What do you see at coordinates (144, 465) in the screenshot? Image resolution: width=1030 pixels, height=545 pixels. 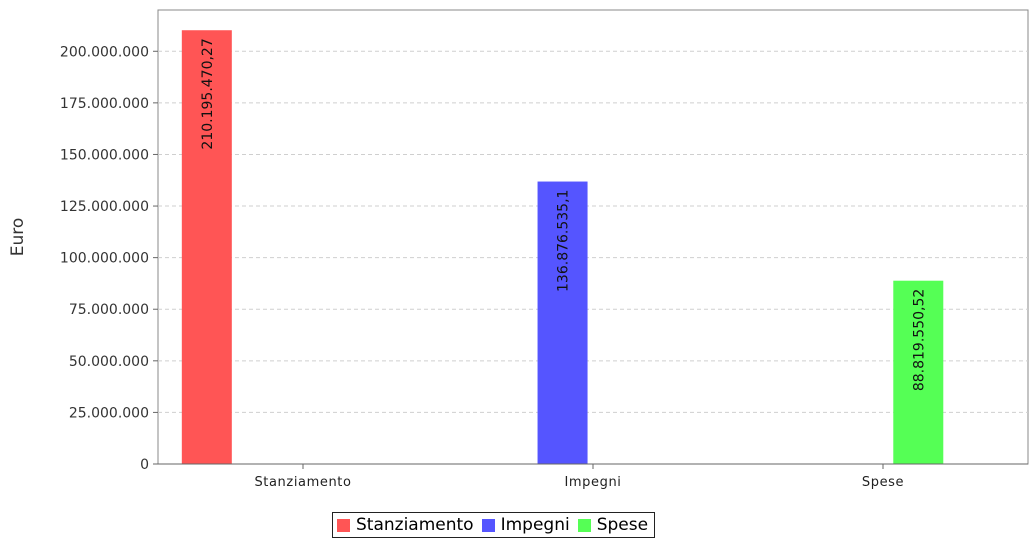 I see `y-tick-label: 0` at bounding box center [144, 465].